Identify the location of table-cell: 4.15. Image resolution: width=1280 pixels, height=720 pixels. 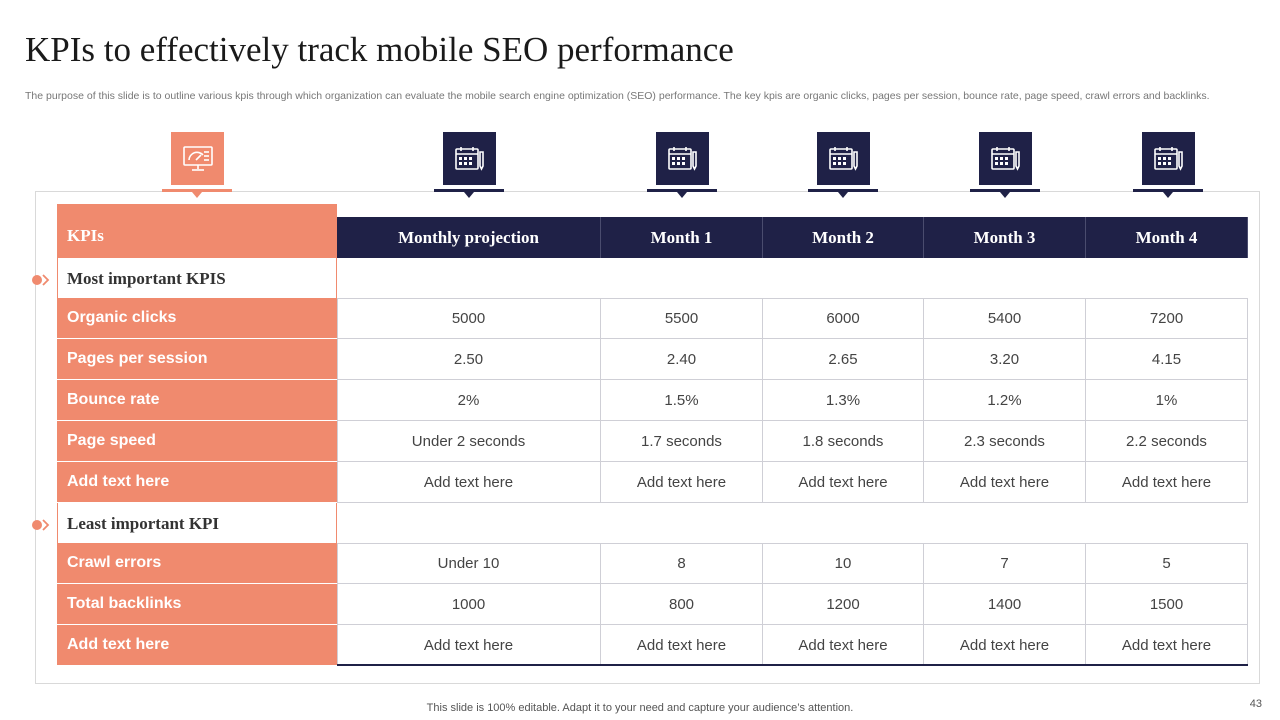
(1167, 359).